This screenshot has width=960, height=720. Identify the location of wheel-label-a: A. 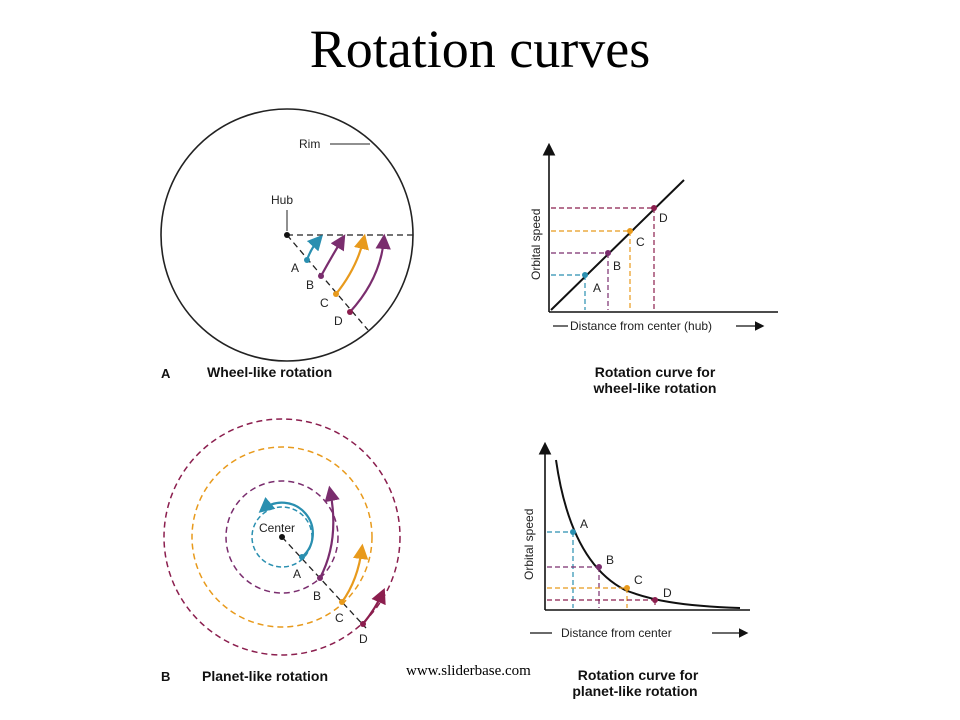
(295, 268).